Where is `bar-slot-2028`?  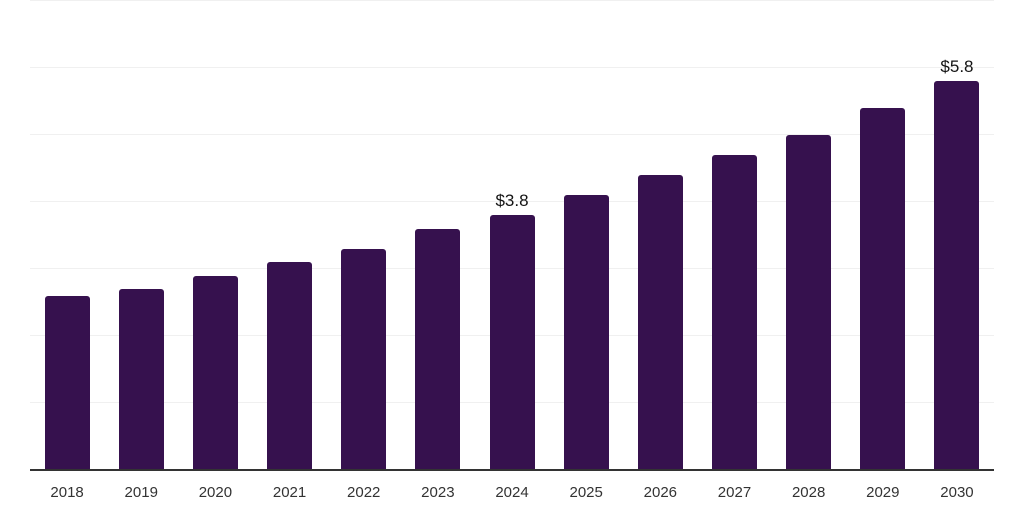
bar-slot-2028 is located at coordinates (809, 235).